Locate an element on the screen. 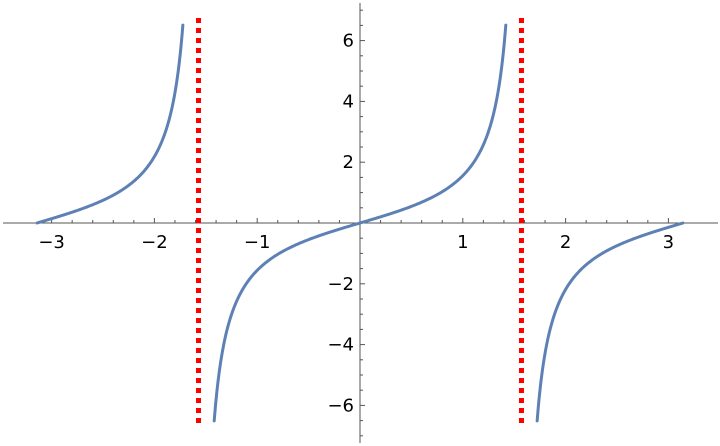 Image resolution: width=720 pixels, height=446 pixels. x-tick-label: 2 is located at coordinates (565, 242).